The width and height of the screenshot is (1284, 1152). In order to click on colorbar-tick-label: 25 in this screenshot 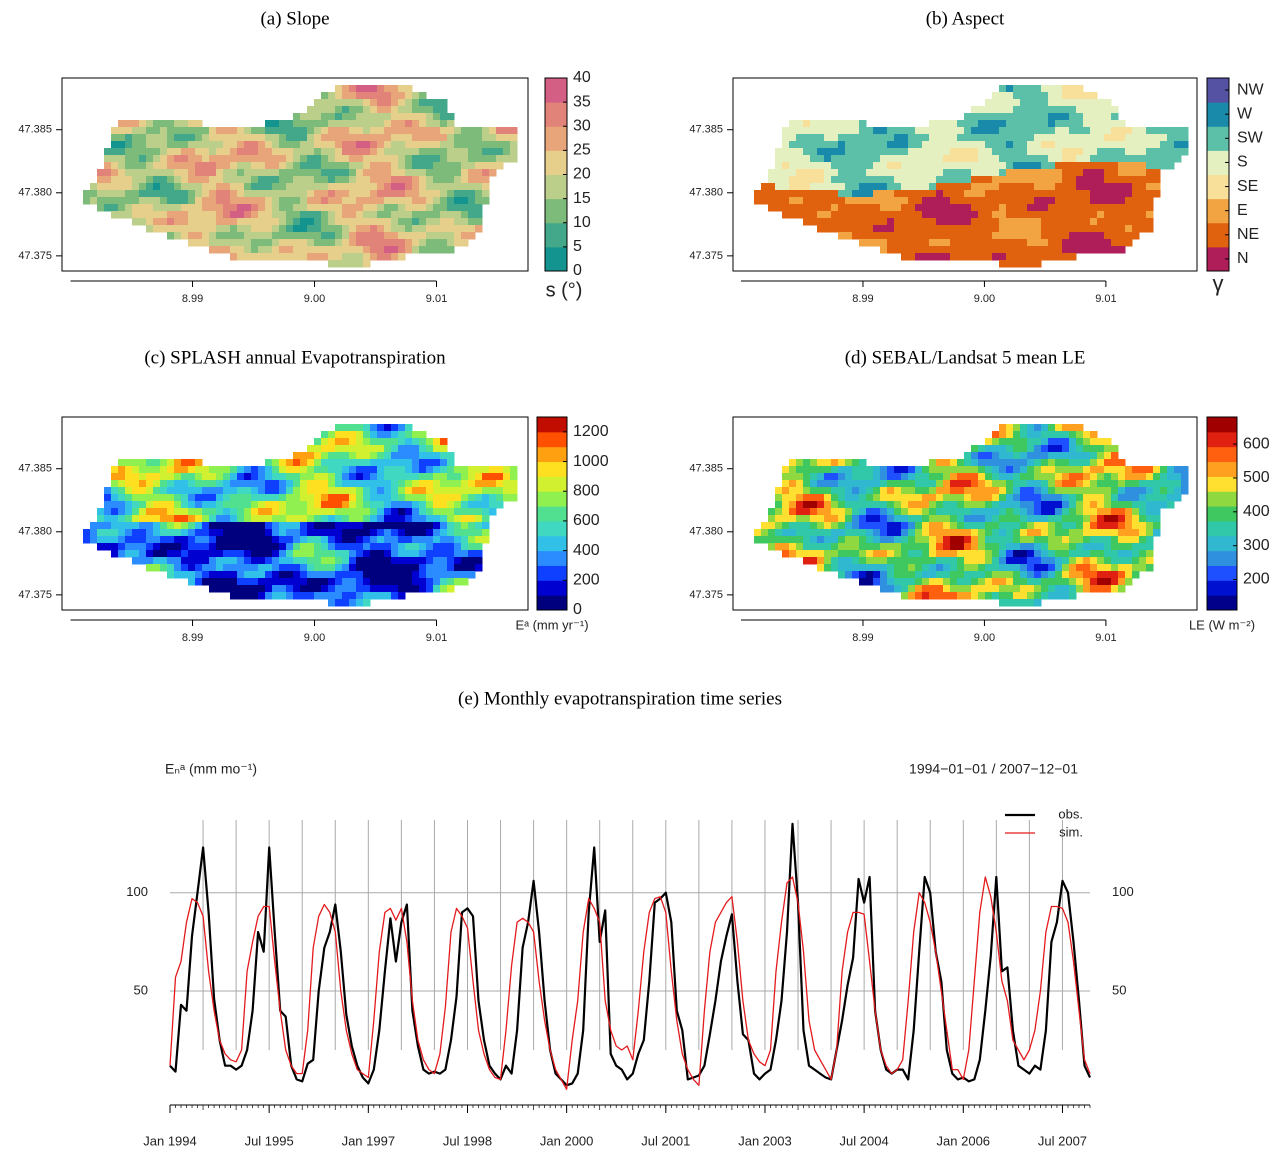, I will do `click(582, 150)`.